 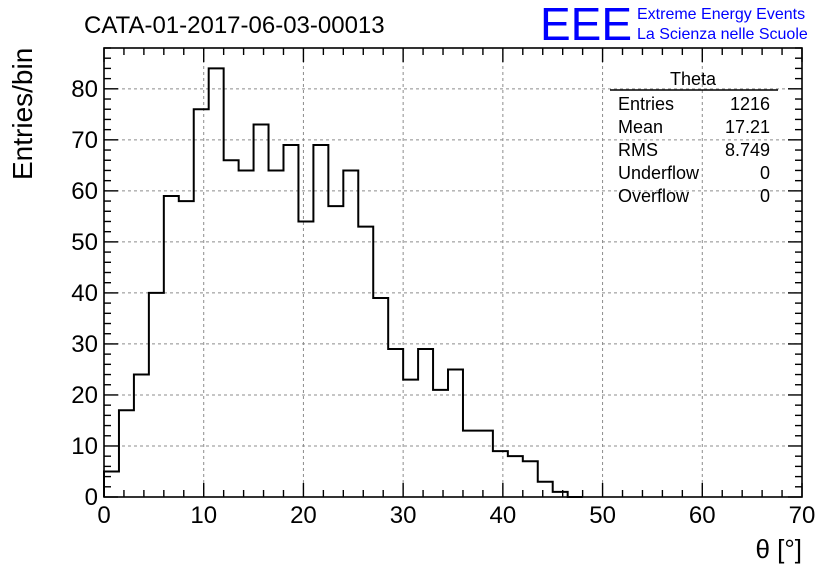 I want to click on eee-logo-line2: La Scienza nelle Scuole, so click(x=722, y=34).